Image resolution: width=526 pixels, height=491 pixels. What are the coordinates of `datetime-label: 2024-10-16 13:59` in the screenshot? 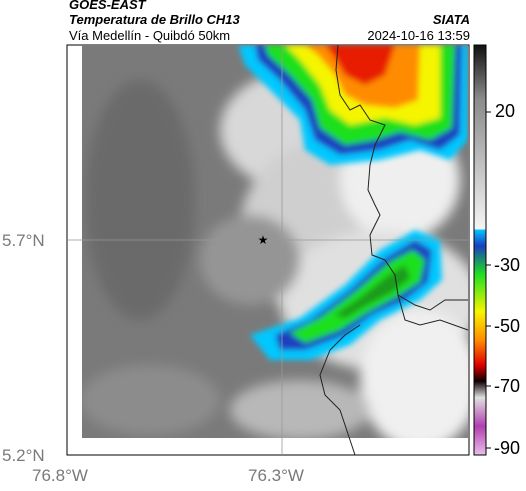 It's located at (418, 35).